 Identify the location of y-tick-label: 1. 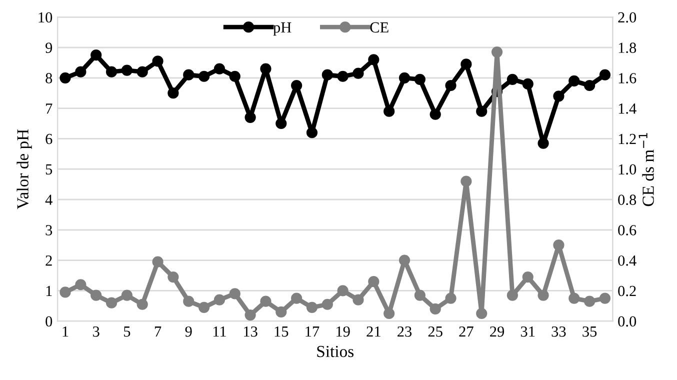
(49, 291).